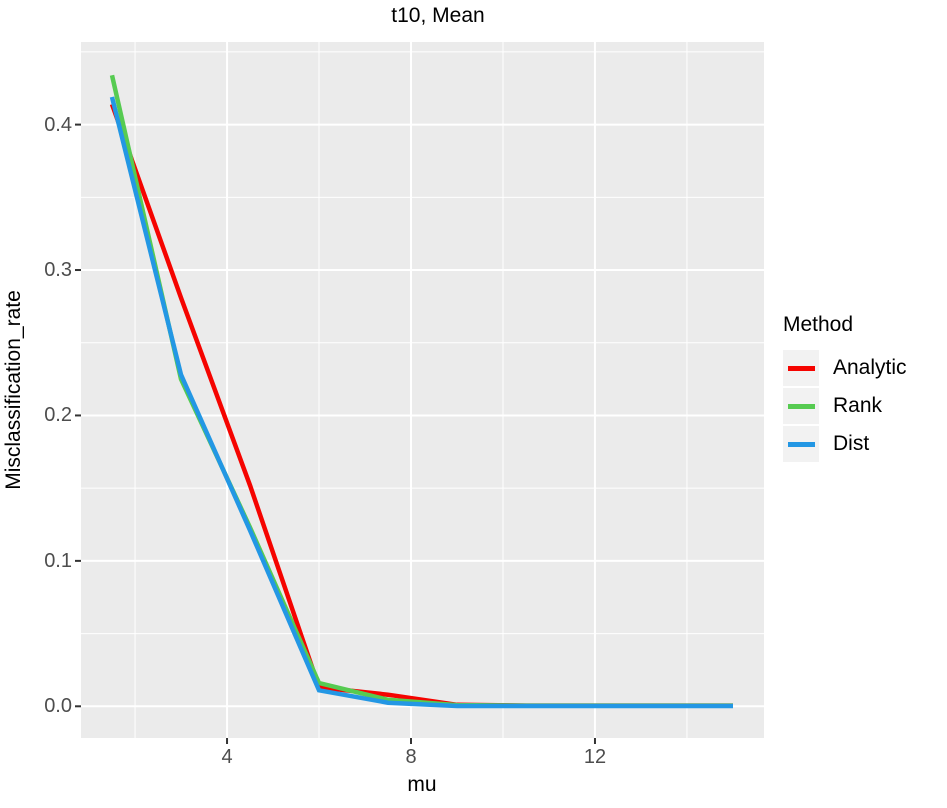  Describe the element at coordinates (58, 706) in the screenshot. I see `y-tick-label-0.0: 0.0` at that location.